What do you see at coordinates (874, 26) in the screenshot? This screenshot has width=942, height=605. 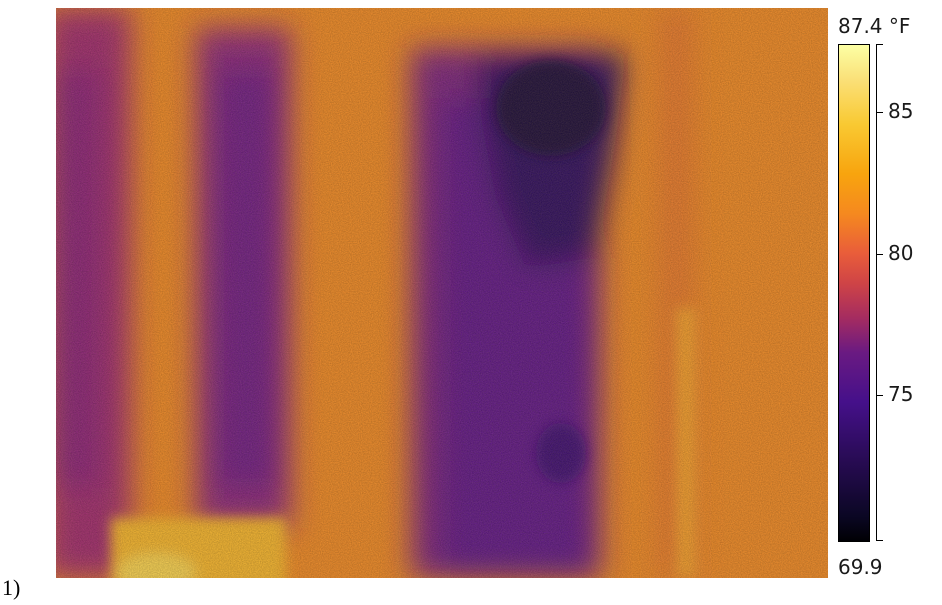 I see `colorbar-max-label: 87.4 °F` at bounding box center [874, 26].